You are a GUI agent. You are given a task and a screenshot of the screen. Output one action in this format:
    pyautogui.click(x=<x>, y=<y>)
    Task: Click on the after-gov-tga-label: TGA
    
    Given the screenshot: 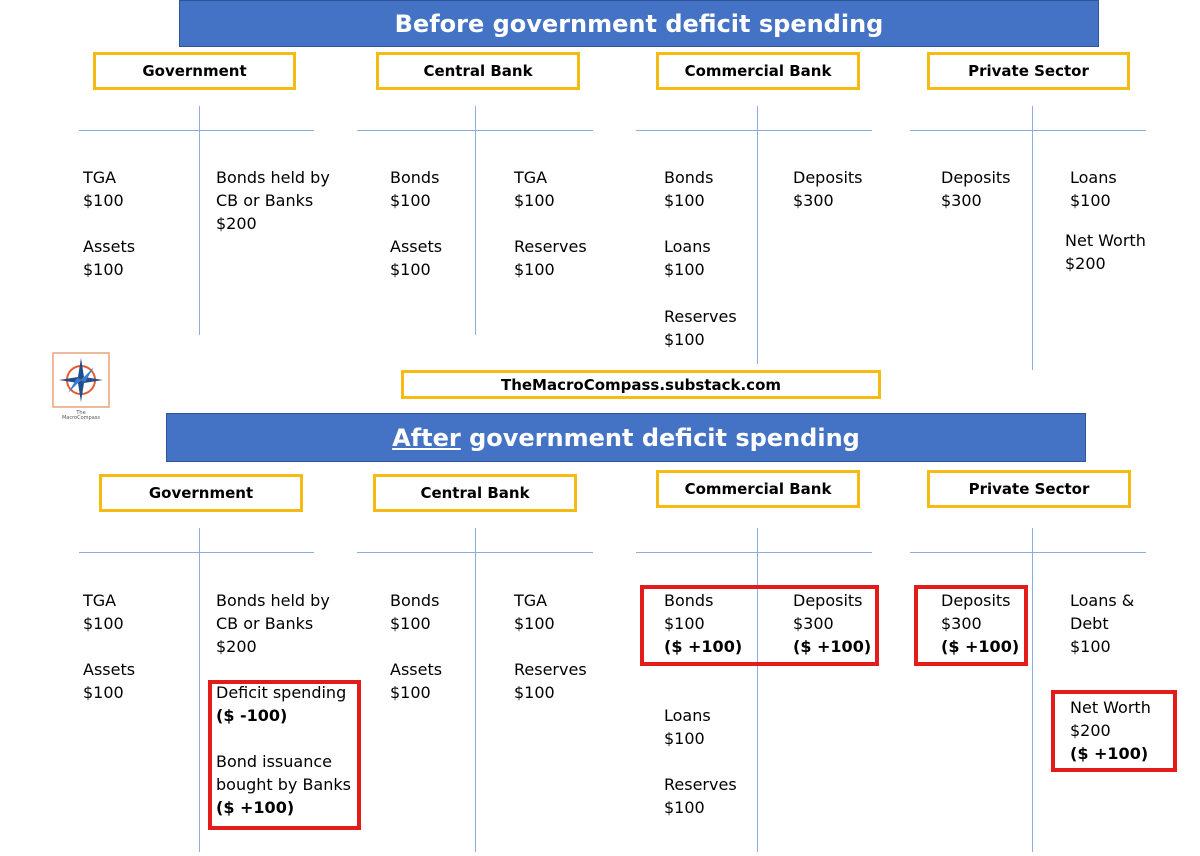 What is the action you would take?
    pyautogui.click(x=100, y=600)
    